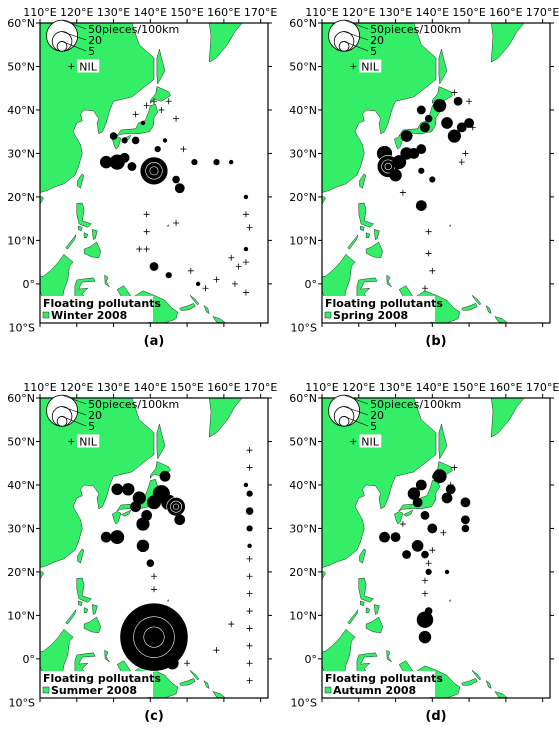  I want to click on lat-tick-label: 30°N, so click(21, 528).